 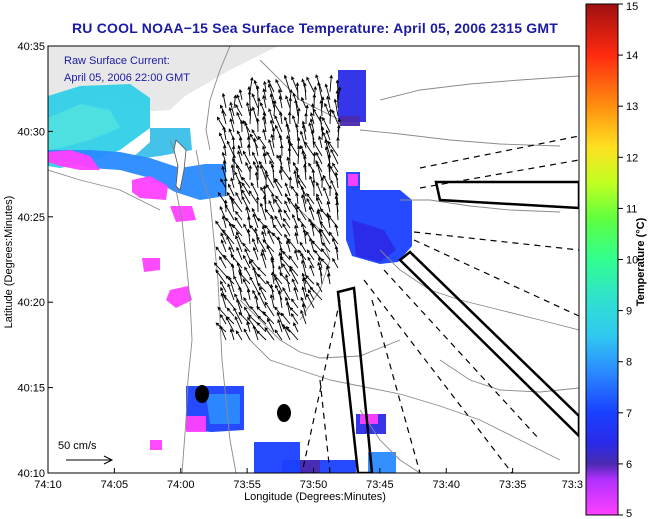 What do you see at coordinates (315, 497) in the screenshot?
I see `x-axis-label: Longitude (Degrees:Minutes)` at bounding box center [315, 497].